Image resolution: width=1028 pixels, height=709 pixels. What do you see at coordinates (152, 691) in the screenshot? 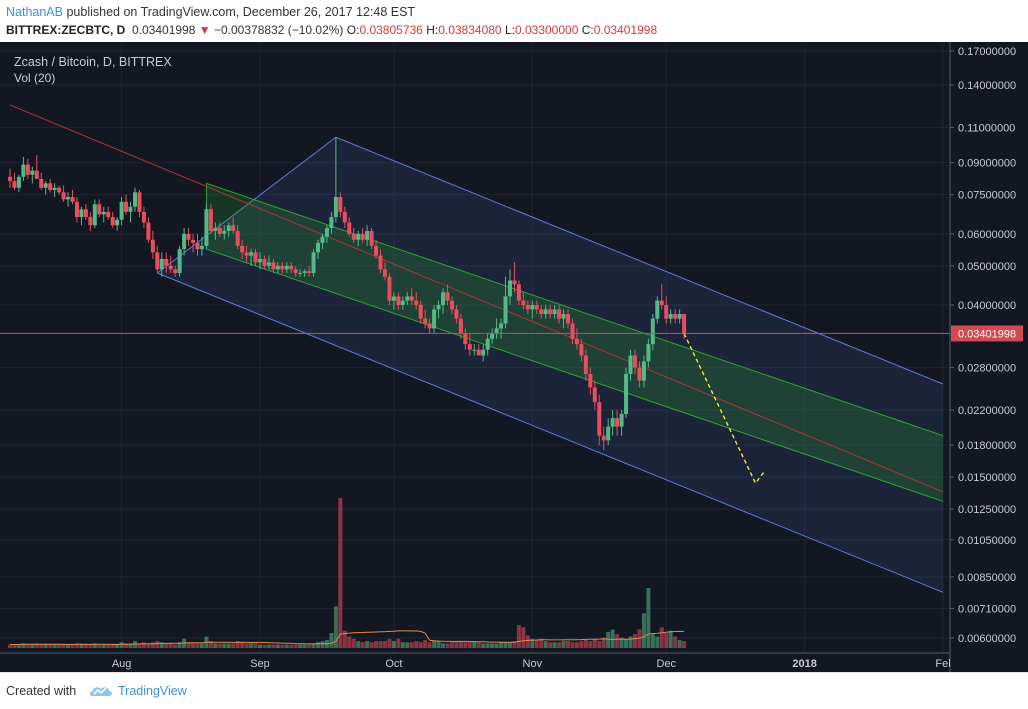
I see `tradingview-brand-link: TradingView` at bounding box center [152, 691].